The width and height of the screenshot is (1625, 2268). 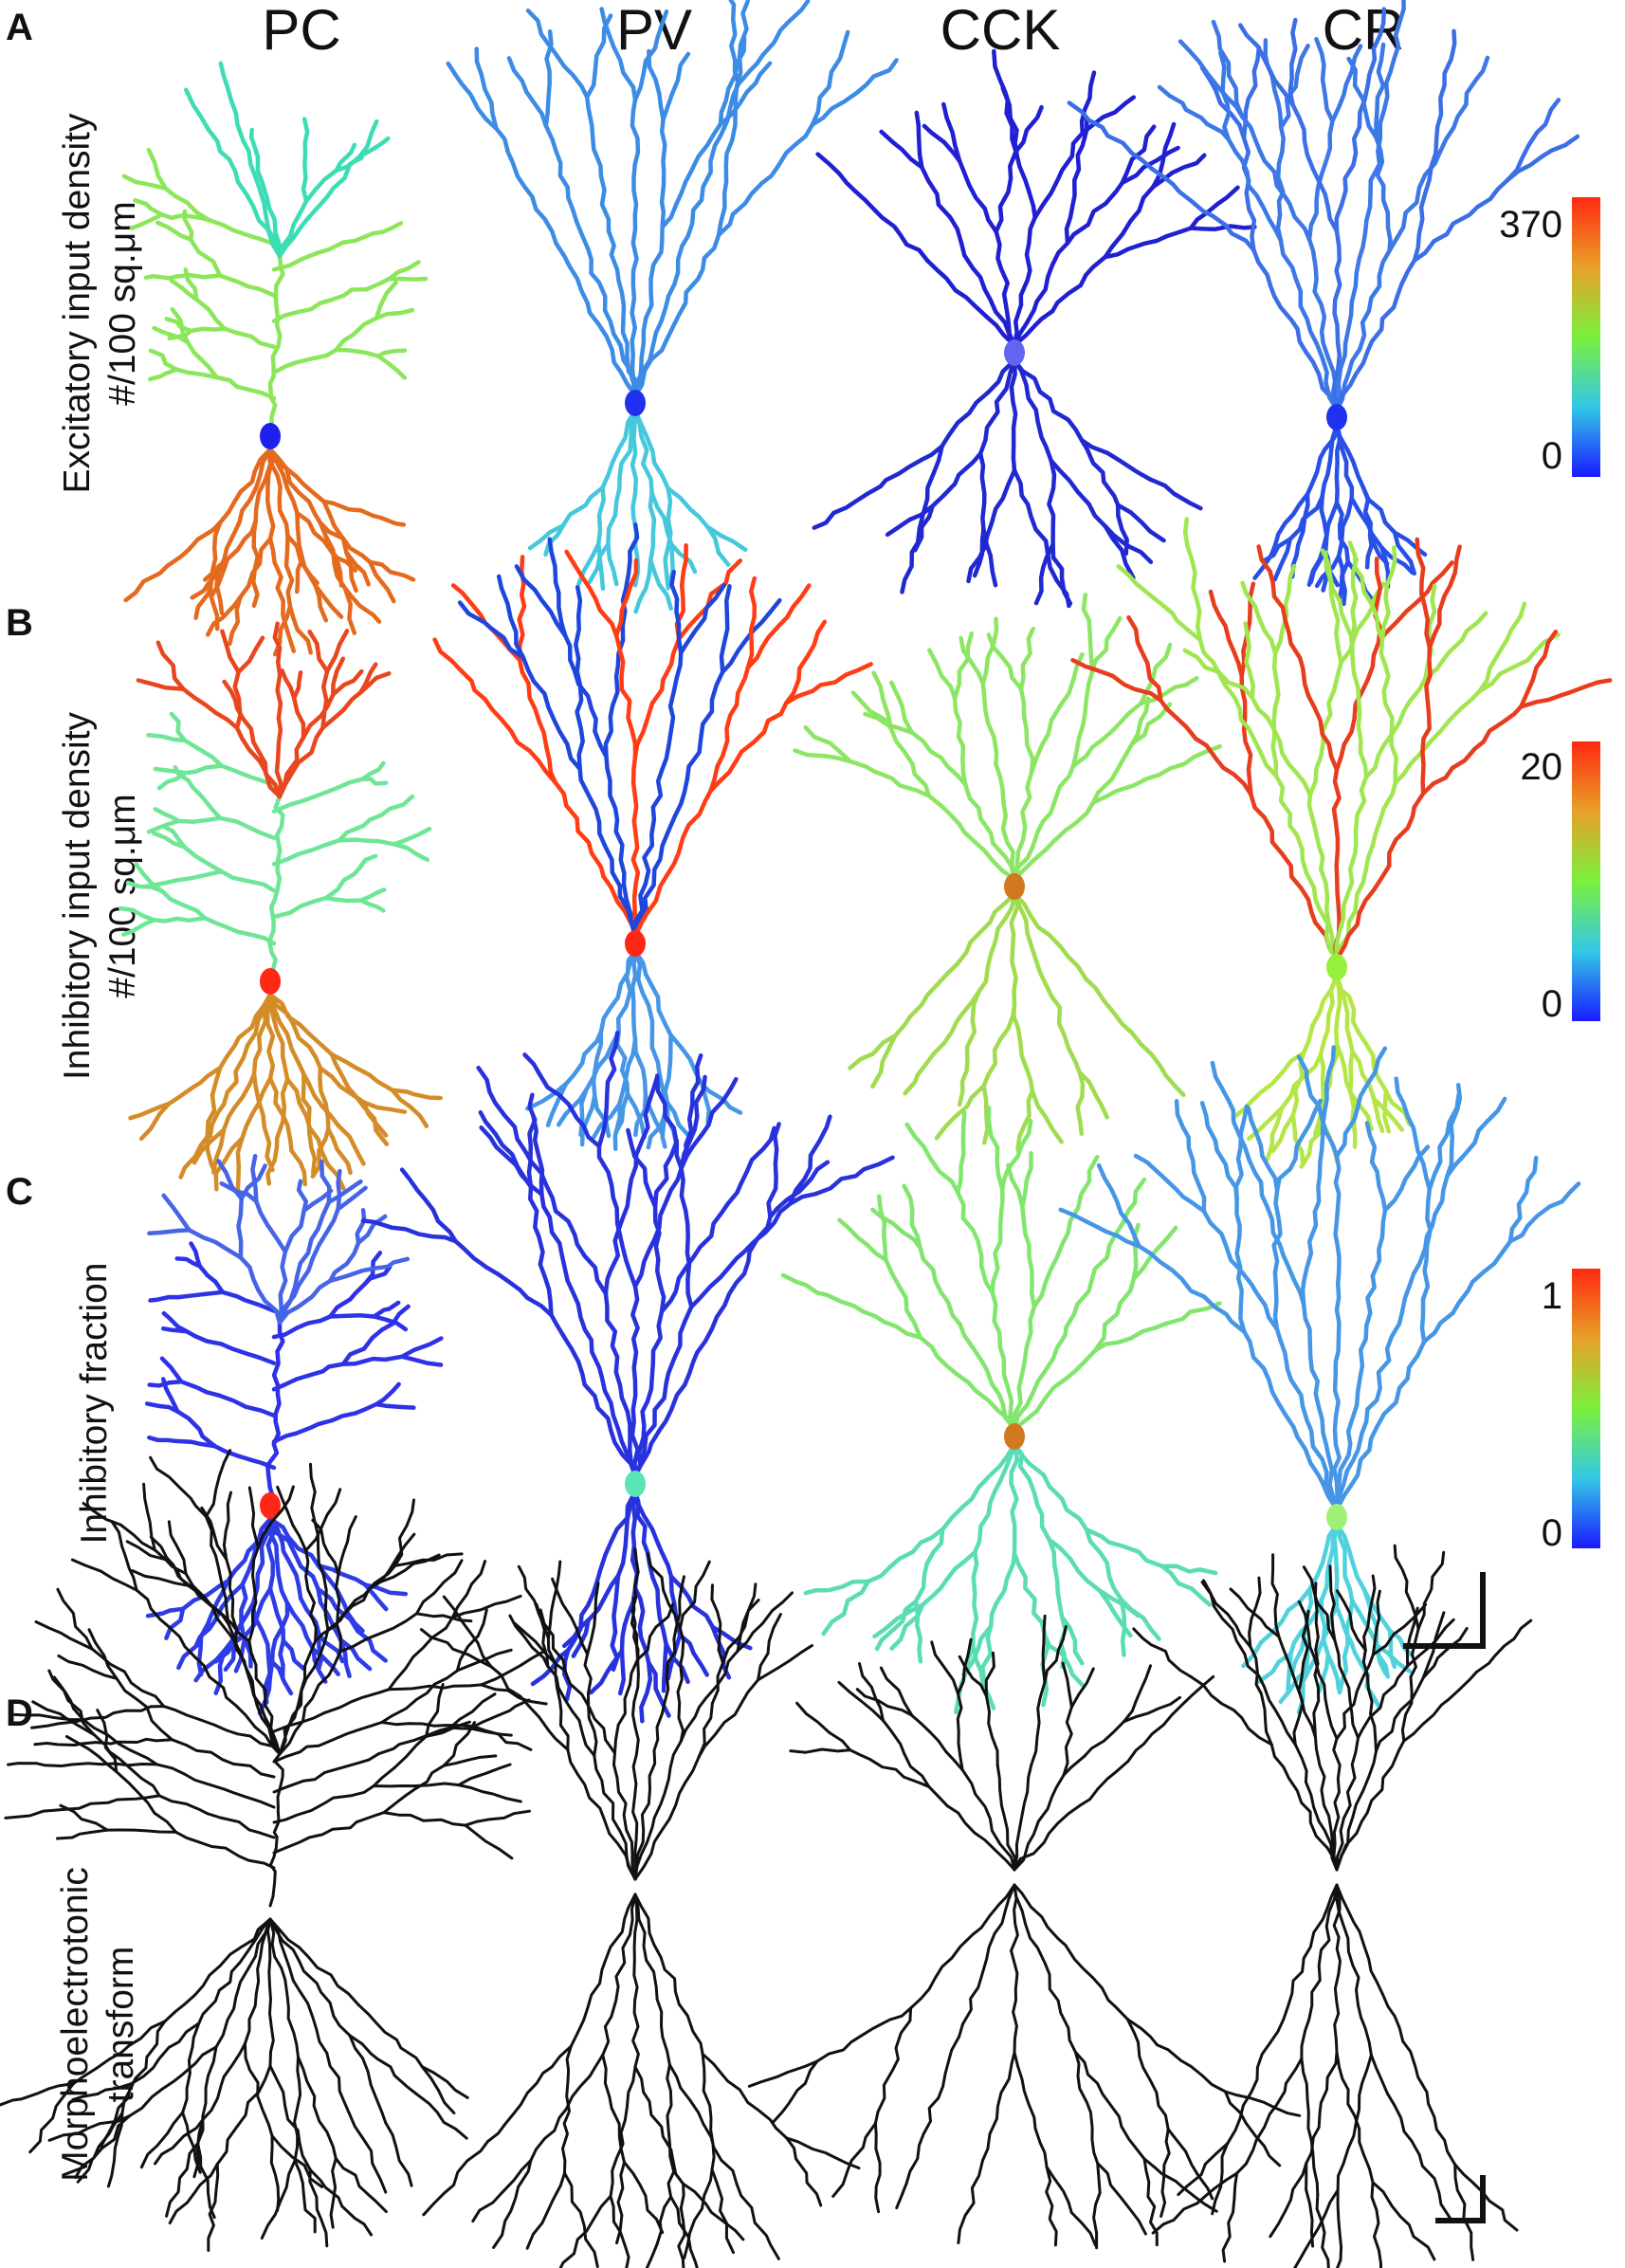 What do you see at coordinates (1561, 883) in the screenshot?
I see `colorbar-b: 20 0` at bounding box center [1561, 883].